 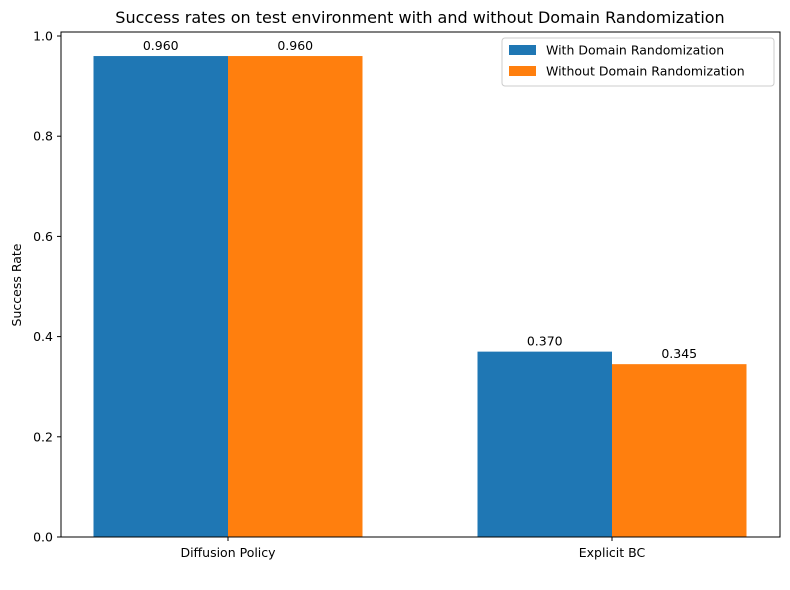 What do you see at coordinates (679, 450) in the screenshot?
I see `bar-without-dr-explicit-bc` at bounding box center [679, 450].